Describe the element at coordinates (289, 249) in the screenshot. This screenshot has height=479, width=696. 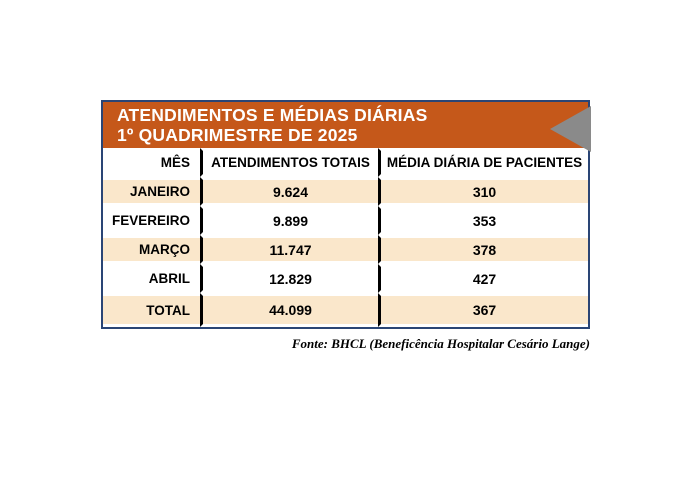
I see `cell-atendimentos: 11.747` at that location.